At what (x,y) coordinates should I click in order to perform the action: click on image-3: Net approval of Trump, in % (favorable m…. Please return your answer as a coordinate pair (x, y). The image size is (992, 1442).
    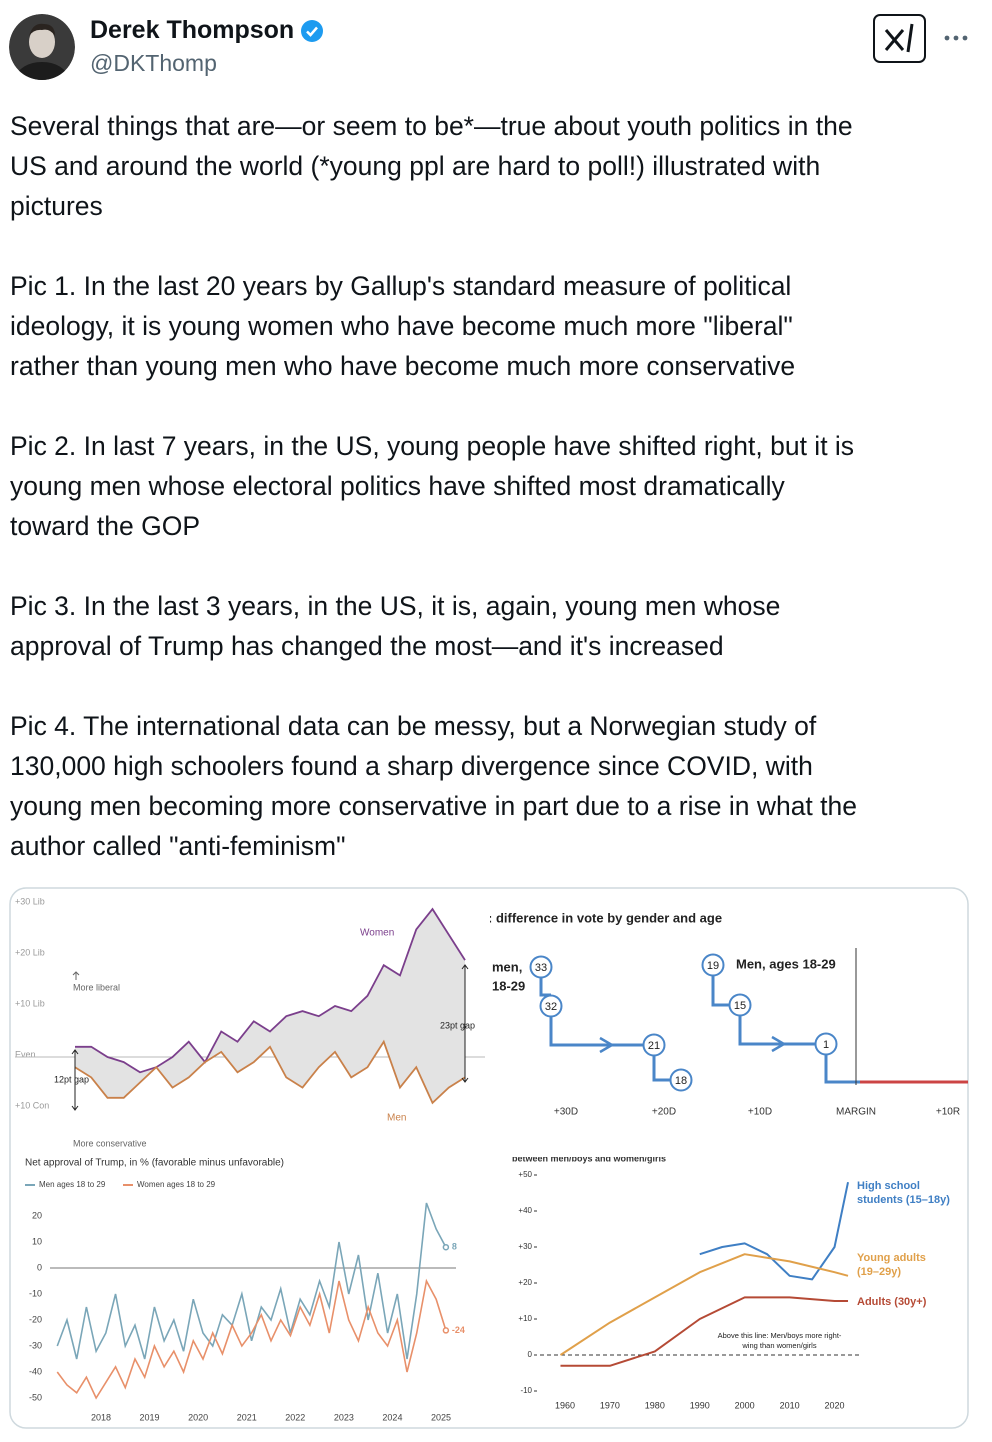
    Looking at the image, I should click on (245, 1290).